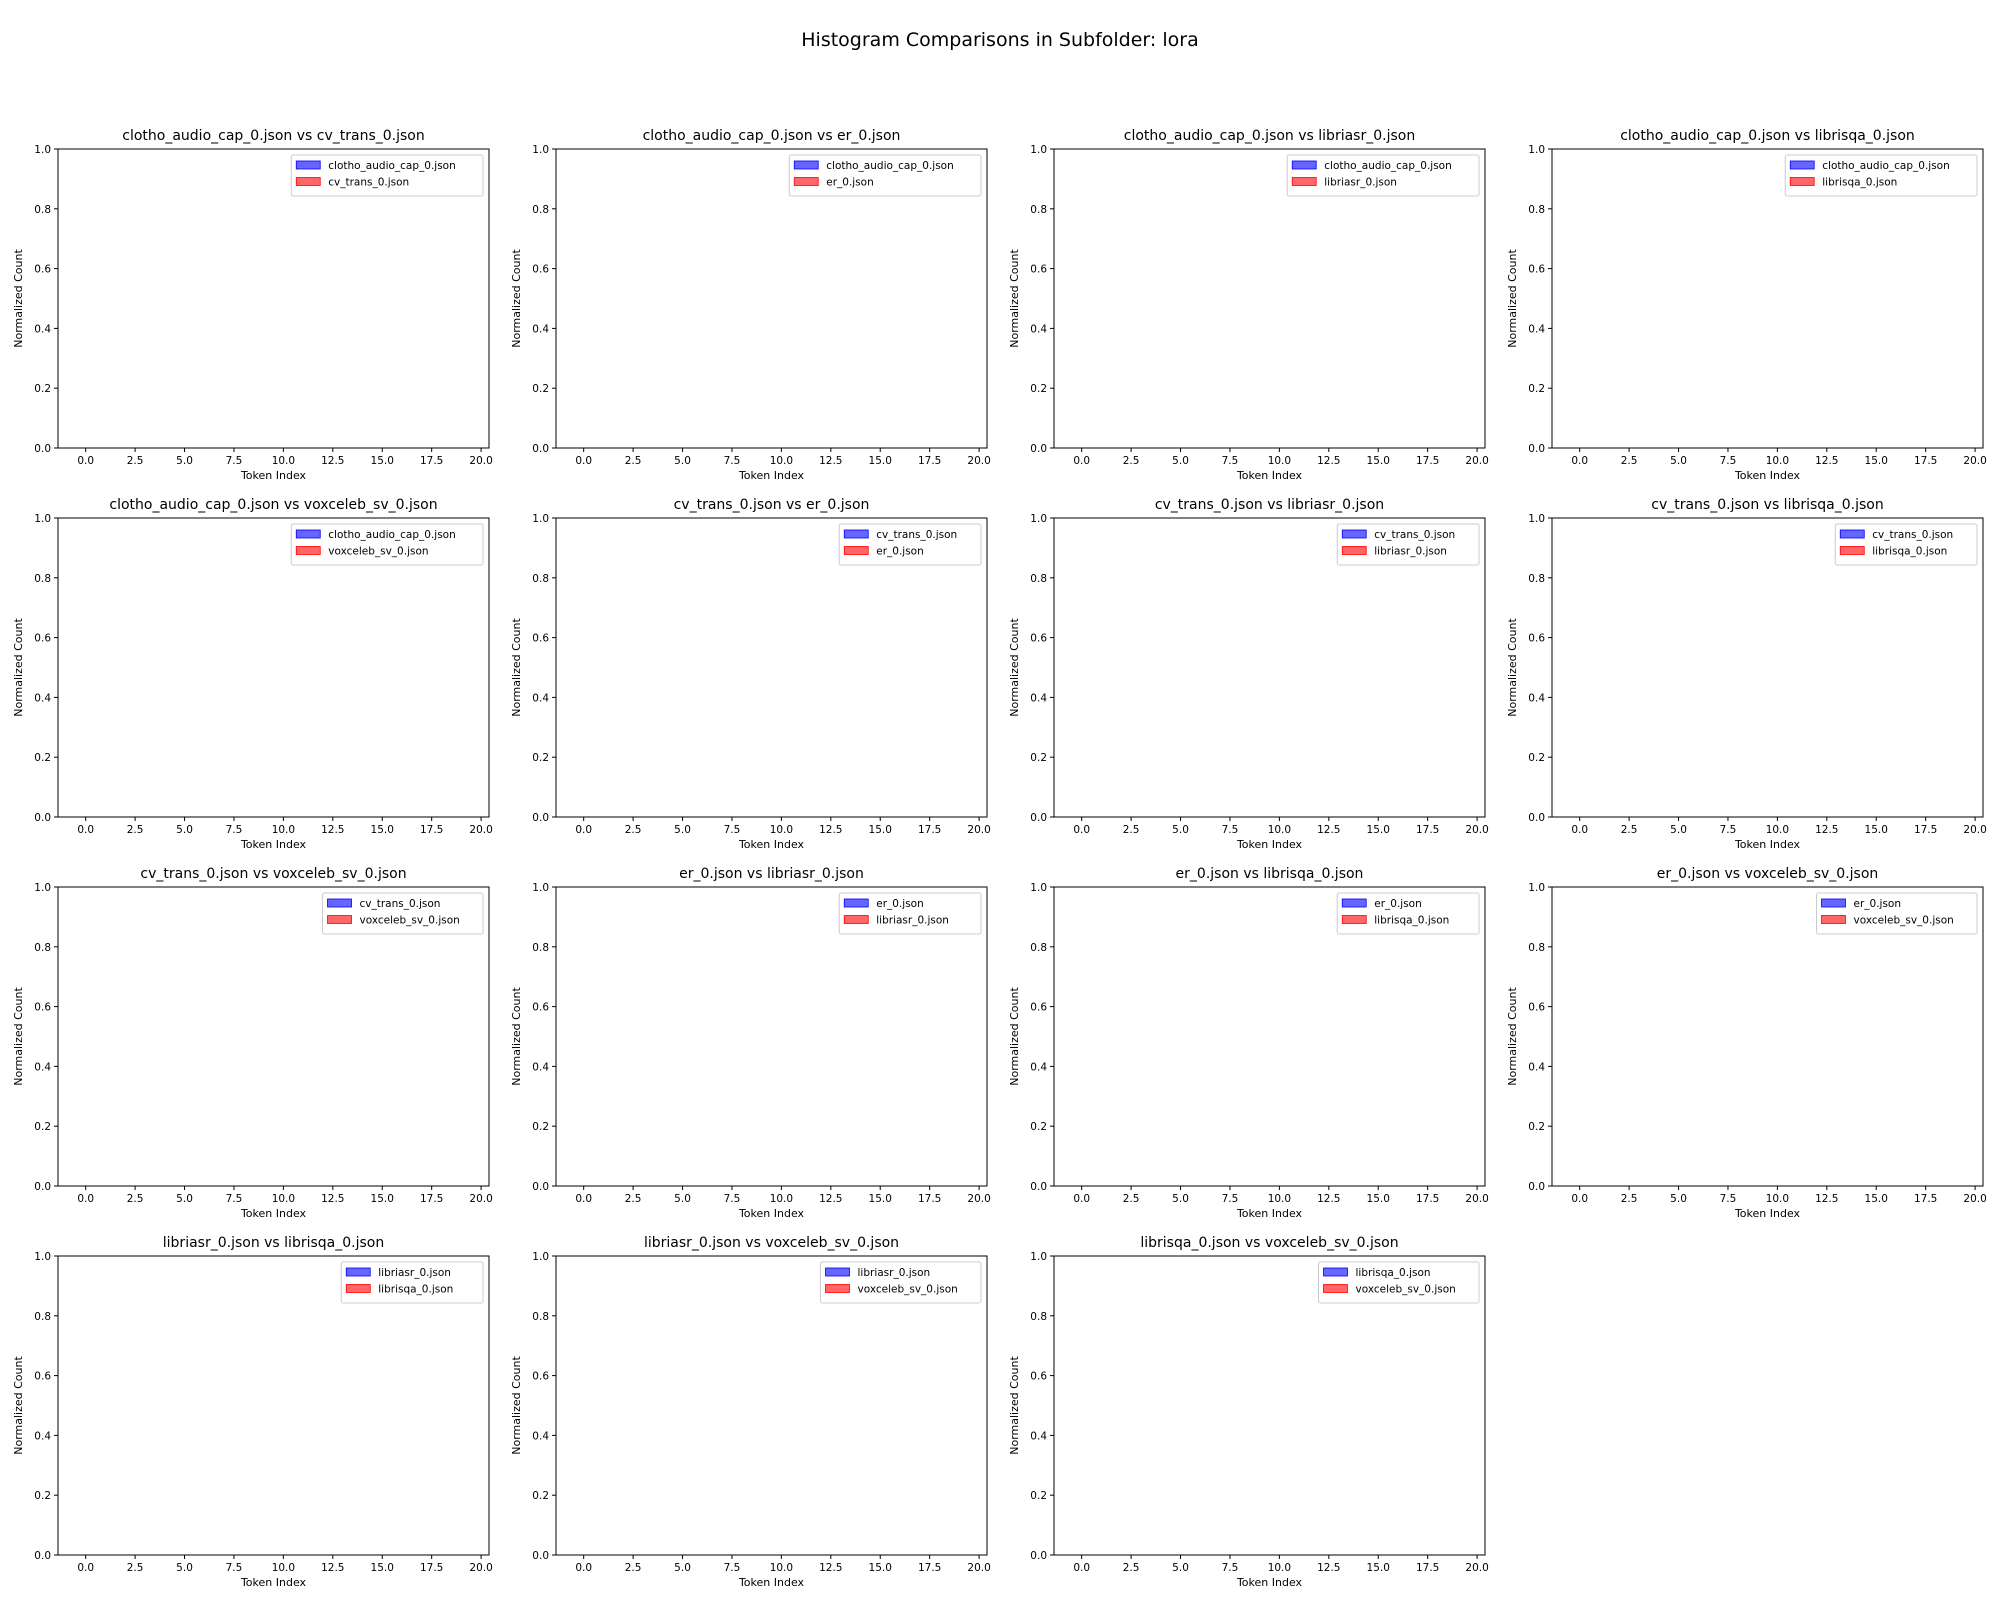 Image resolution: width=2000 pixels, height=1600 pixels. Describe the element at coordinates (1131, 461) in the screenshot. I see `x-tick-label: 2.5` at that location.